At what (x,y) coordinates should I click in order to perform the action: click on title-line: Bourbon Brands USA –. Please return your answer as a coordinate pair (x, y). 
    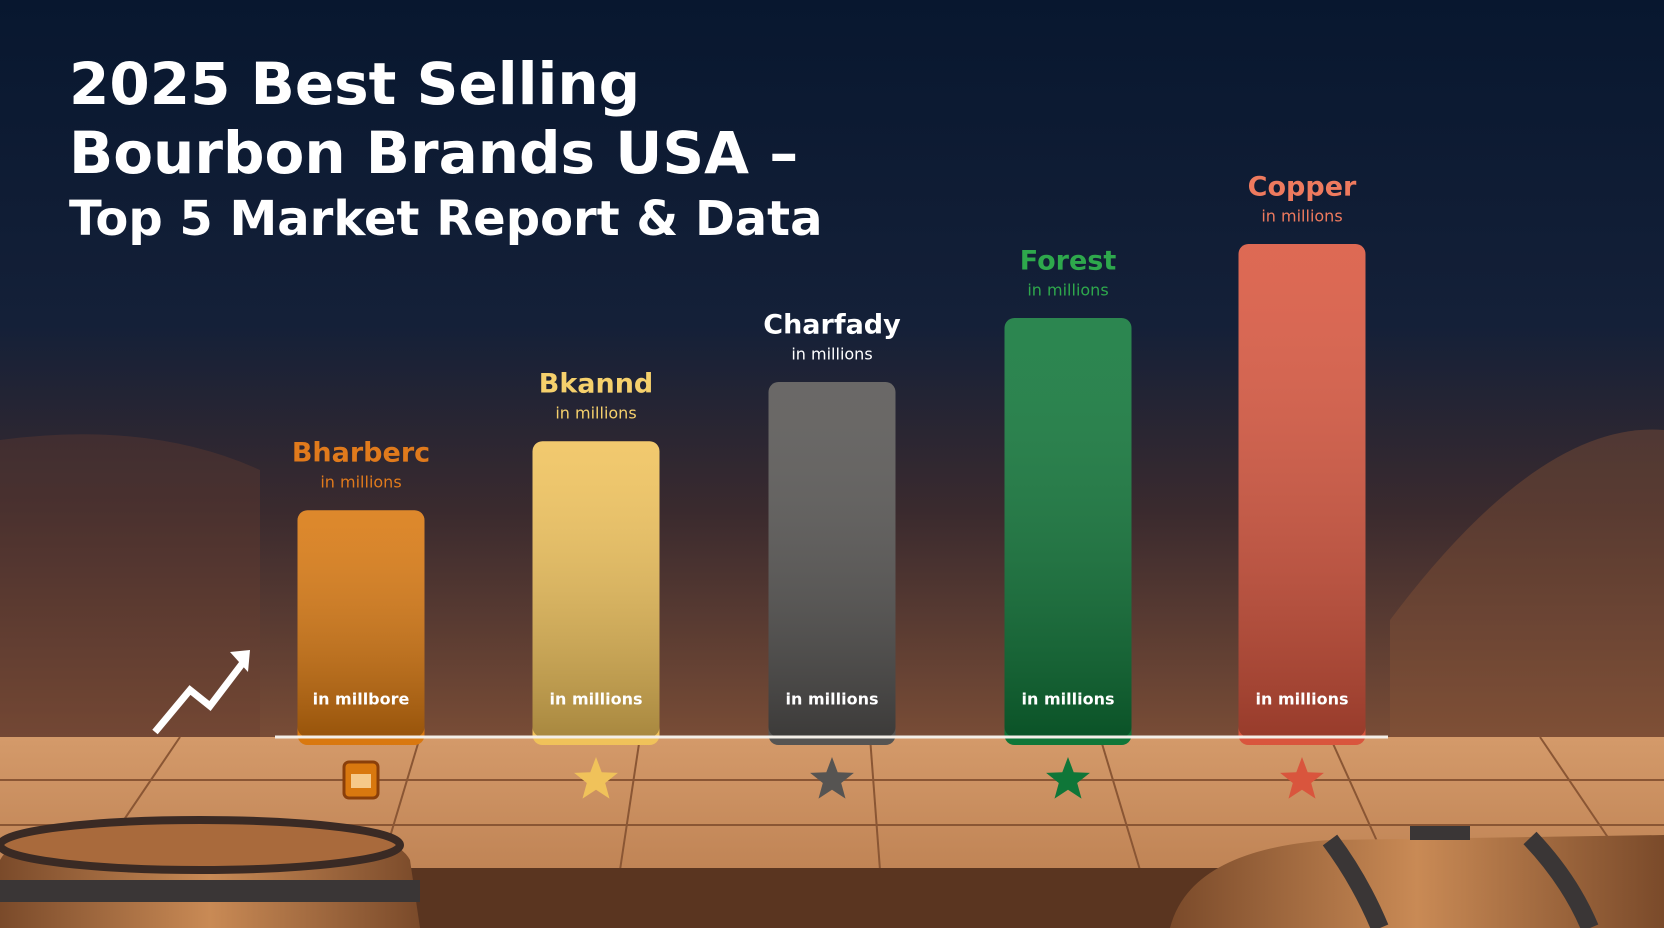
    Looking at the image, I should click on (433, 153).